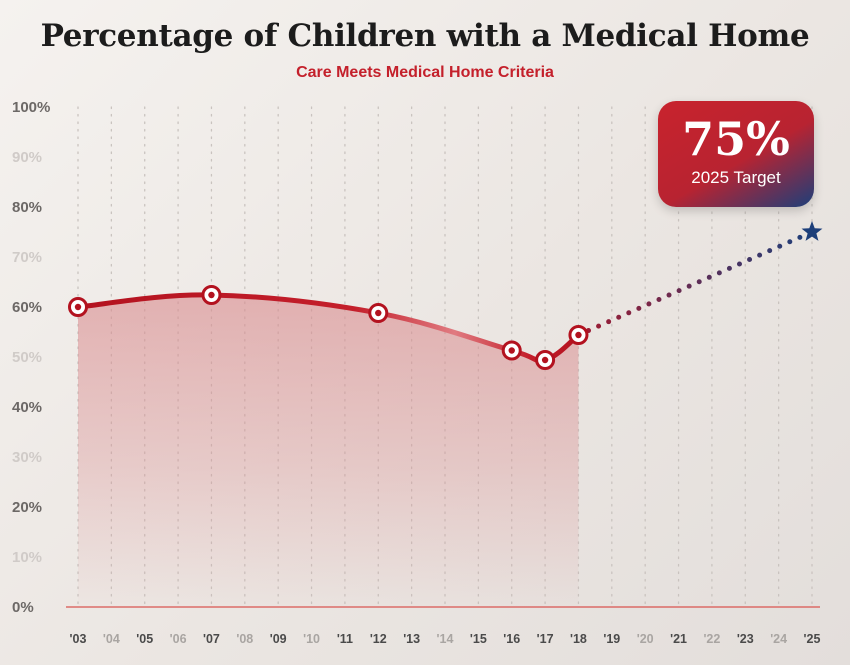  I want to click on y-axis-ticks: 0% 10% 20% 30% 40% 50% 60% 70% 80% 90% 100%, so click(31, 357).